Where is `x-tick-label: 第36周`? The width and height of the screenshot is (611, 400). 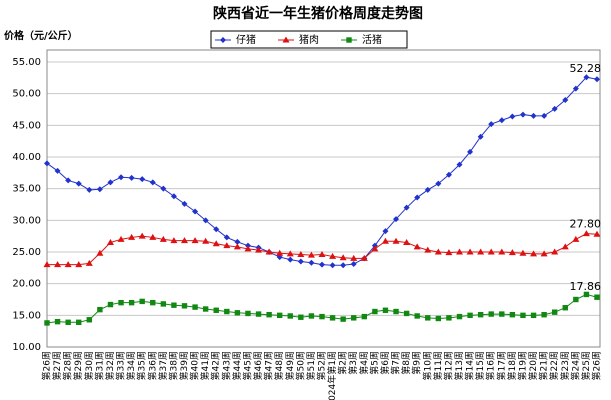 x-tick-label: 第36周 is located at coordinates (152, 365).